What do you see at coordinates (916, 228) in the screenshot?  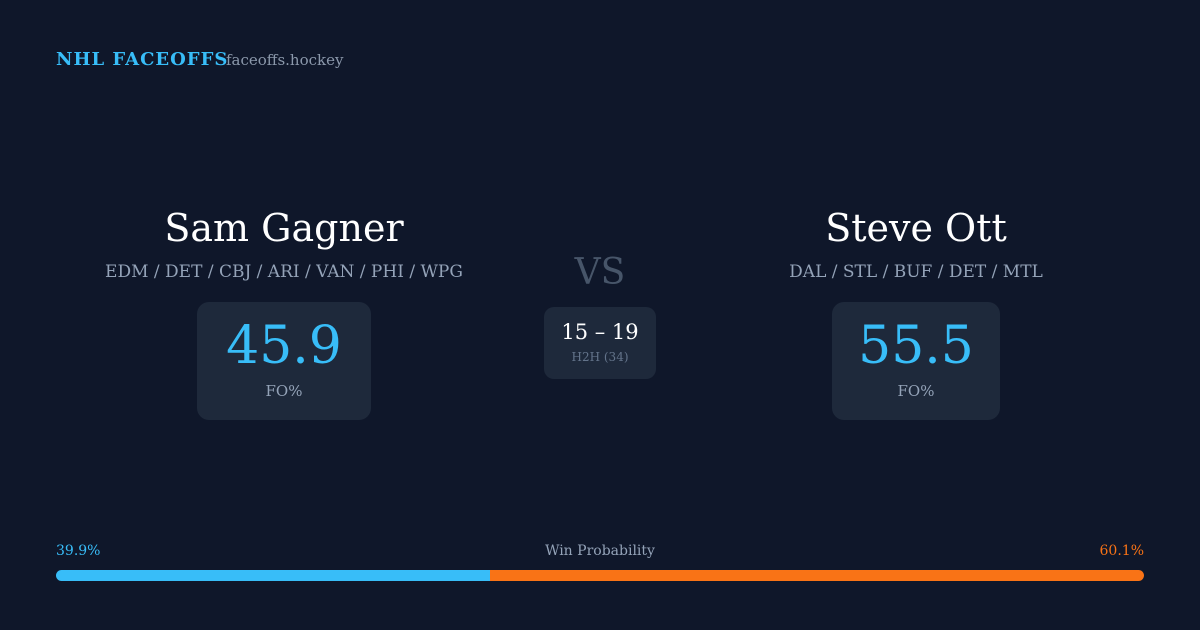 I see `player-name: Steve Ott` at bounding box center [916, 228].